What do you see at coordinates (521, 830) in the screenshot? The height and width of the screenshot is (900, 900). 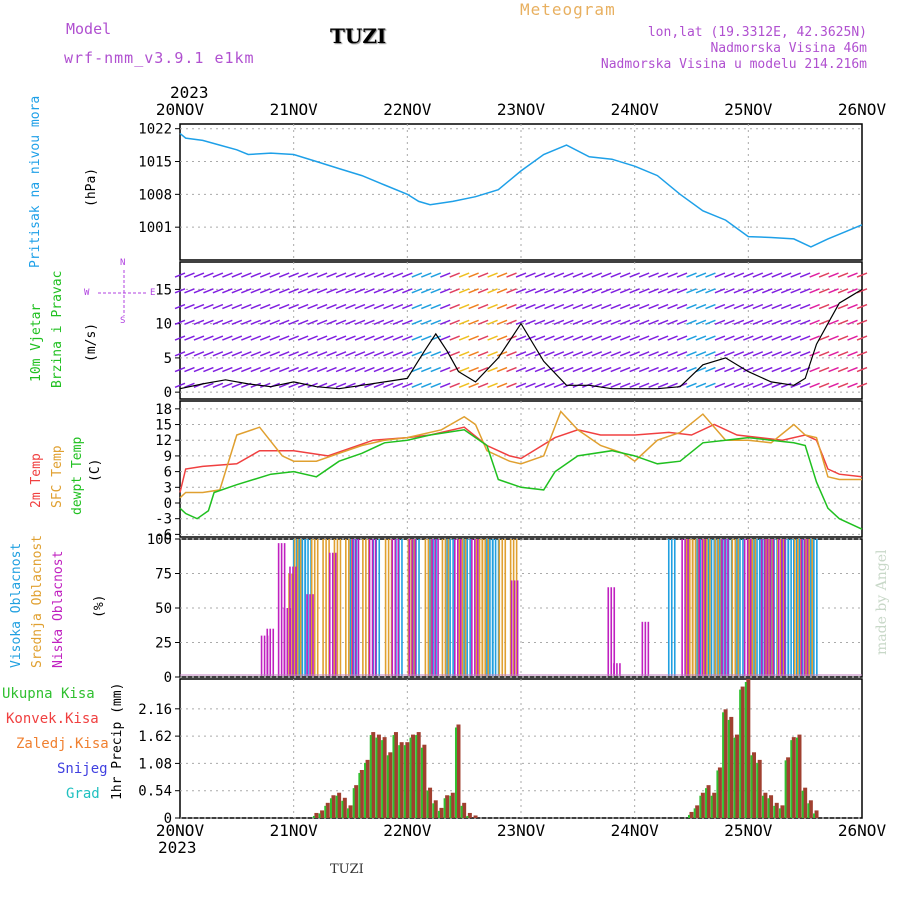 I see `xtick-label-bottom: 23NOV` at bounding box center [521, 830].